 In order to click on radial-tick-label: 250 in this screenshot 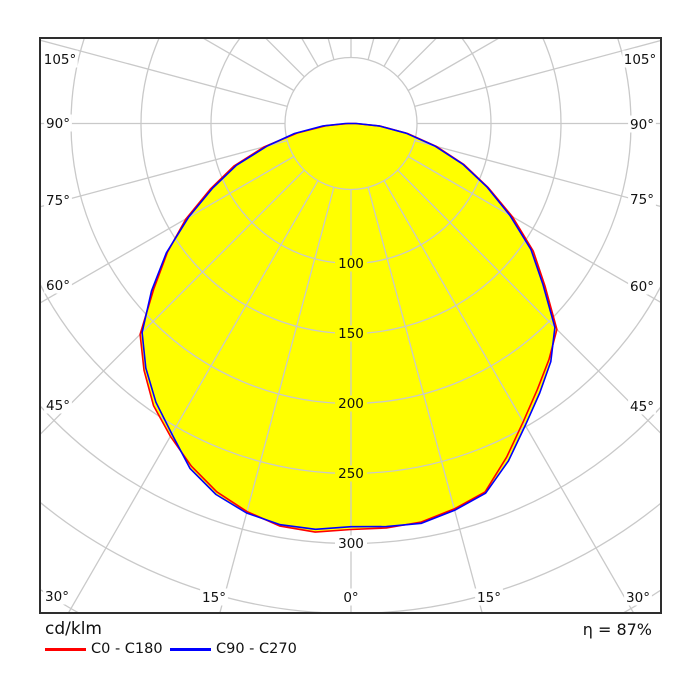, I will do `click(351, 474)`.